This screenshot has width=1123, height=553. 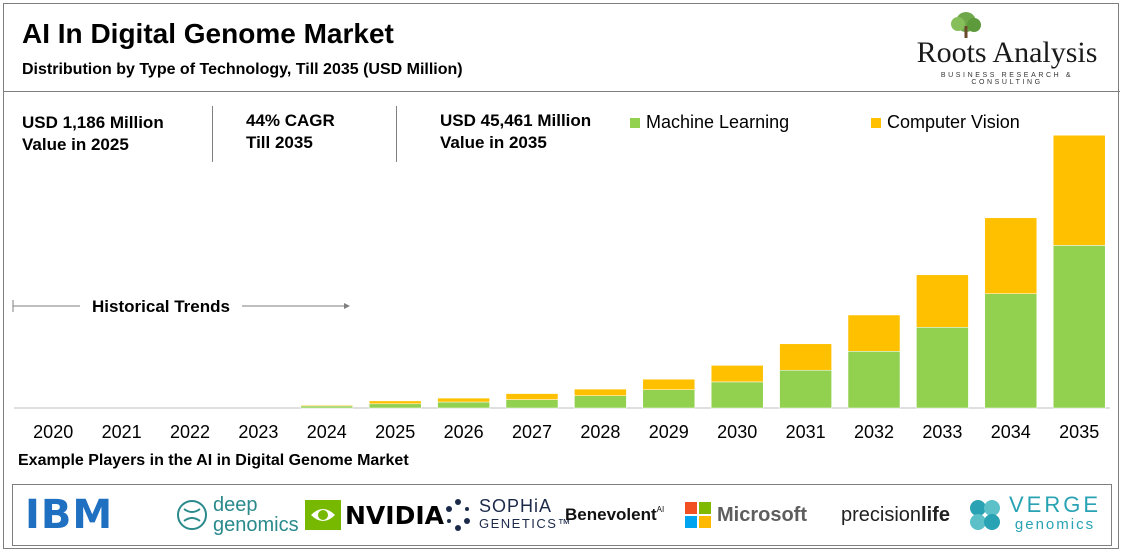 What do you see at coordinates (737, 432) in the screenshot?
I see `x-tick-label-2030: 2030` at bounding box center [737, 432].